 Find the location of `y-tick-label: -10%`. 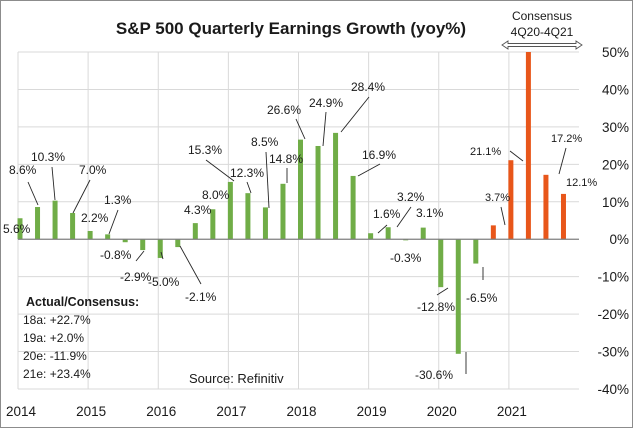

y-tick-label: -10% is located at coordinates (613, 277).